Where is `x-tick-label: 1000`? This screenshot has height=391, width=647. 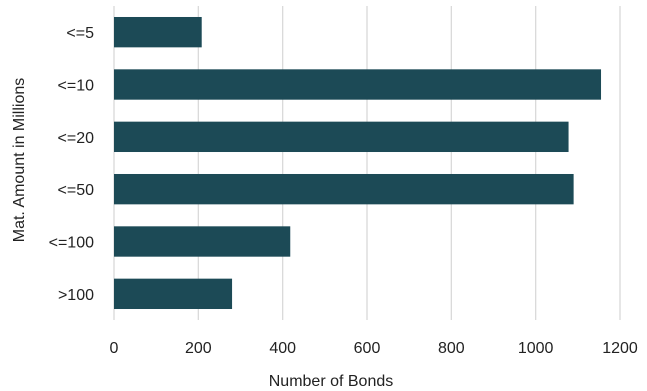 x-tick-label: 1000 is located at coordinates (536, 348).